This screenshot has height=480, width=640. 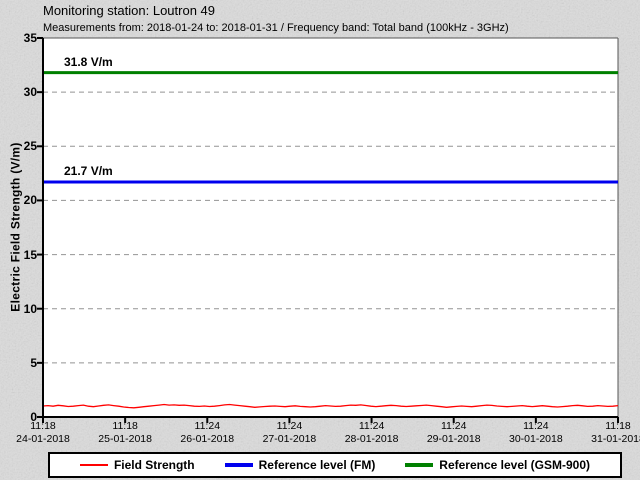 I want to click on chart-title: Monitoring station: Loutron 49, so click(x=129, y=10).